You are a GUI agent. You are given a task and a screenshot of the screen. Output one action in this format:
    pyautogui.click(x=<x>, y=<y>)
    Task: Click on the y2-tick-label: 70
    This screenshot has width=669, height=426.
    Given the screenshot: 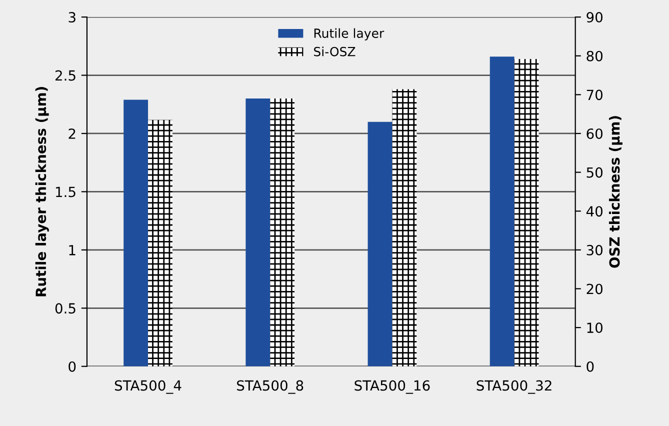 What is the action you would take?
    pyautogui.click(x=594, y=95)
    